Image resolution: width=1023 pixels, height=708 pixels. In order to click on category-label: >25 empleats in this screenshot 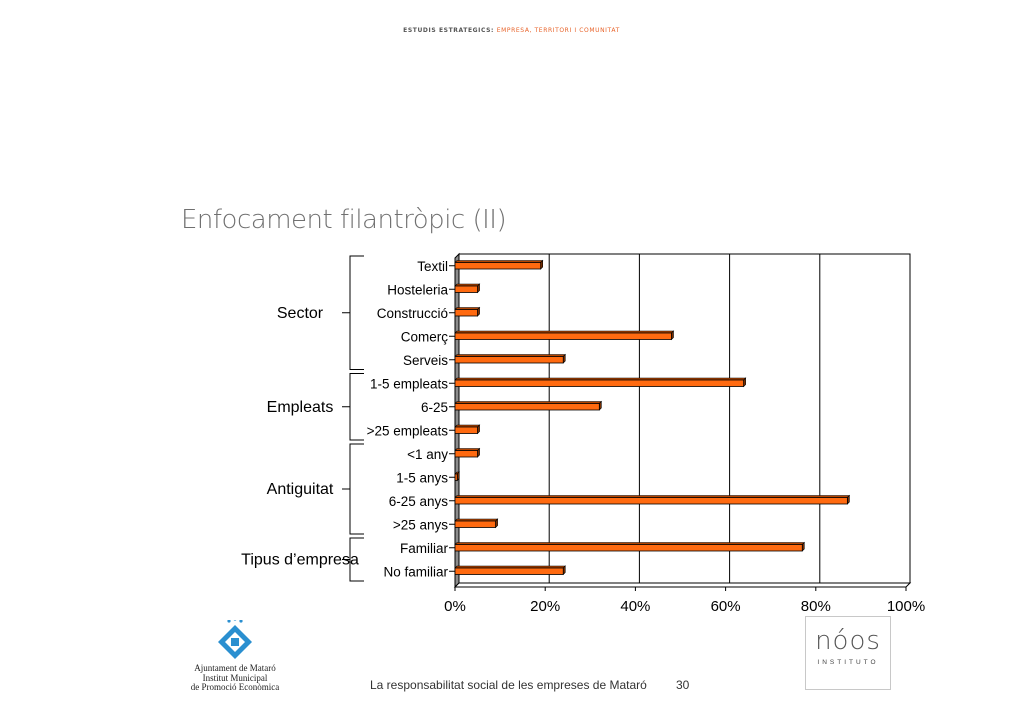, I will do `click(408, 430)`.